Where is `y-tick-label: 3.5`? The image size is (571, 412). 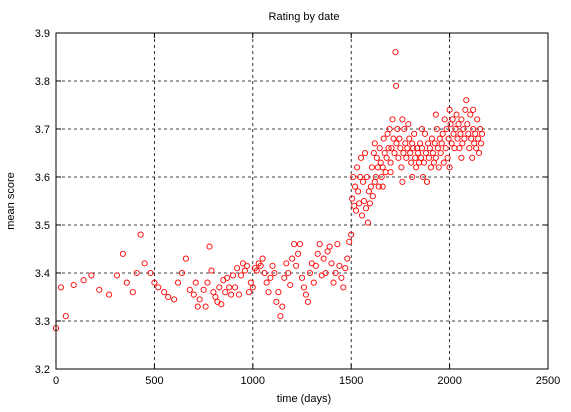 y-tick-label: 3.5 is located at coordinates (42, 226).